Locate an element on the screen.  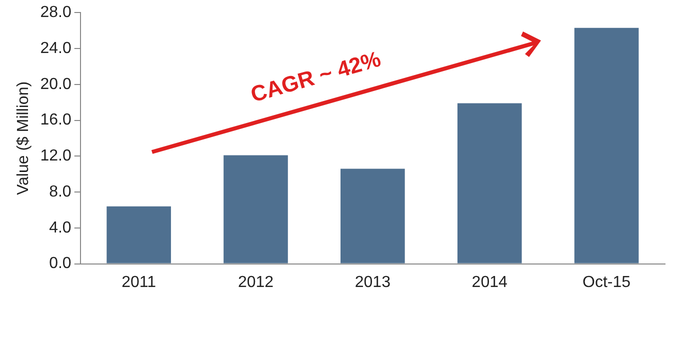
y-tick-label: 4.0 is located at coordinates (60, 227).